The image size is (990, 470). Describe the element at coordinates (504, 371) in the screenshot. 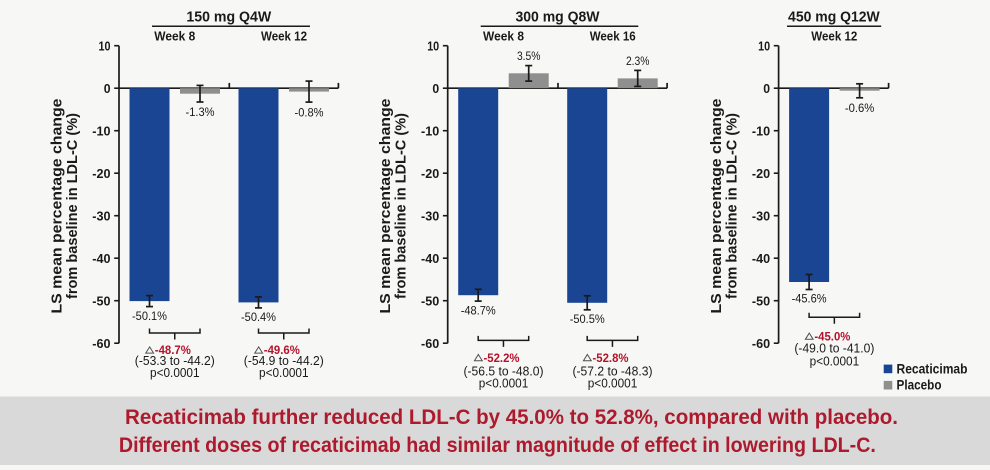

I see `svg-text: (-56.5 to -48.0)` at that location.